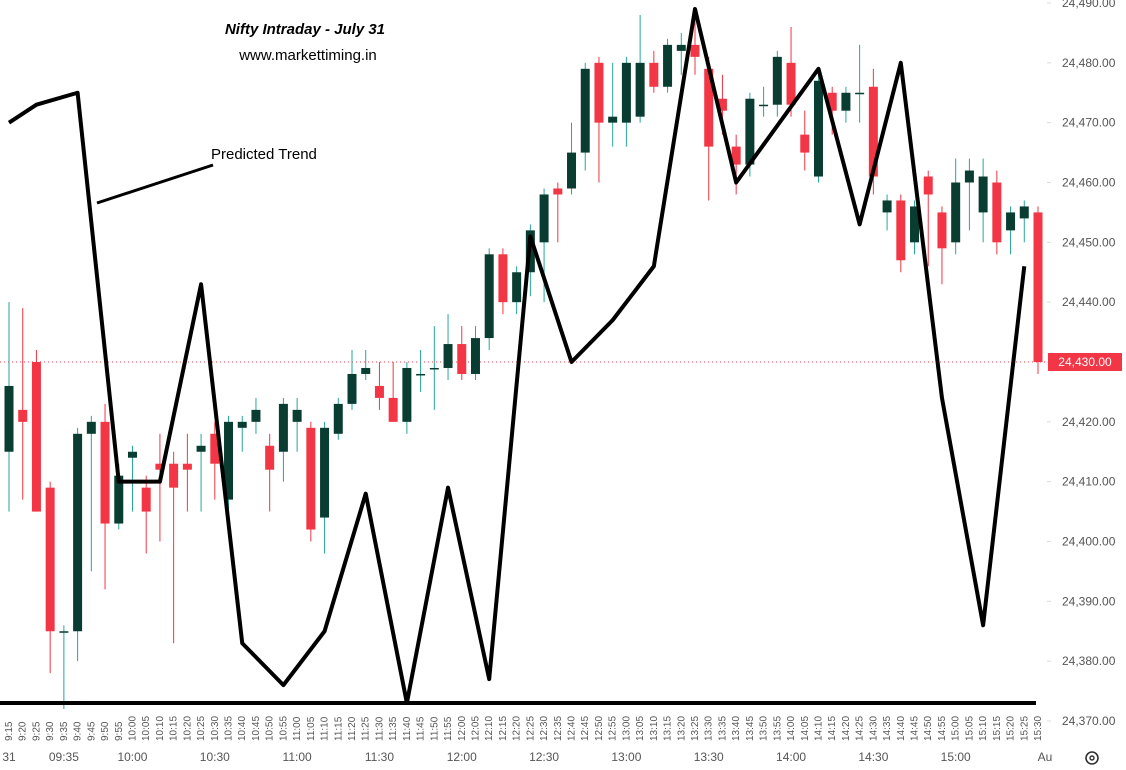 This screenshot has height=770, width=1126. Describe the element at coordinates (722, 728) in the screenshot. I see `x-tick-label: 13:35` at that location.